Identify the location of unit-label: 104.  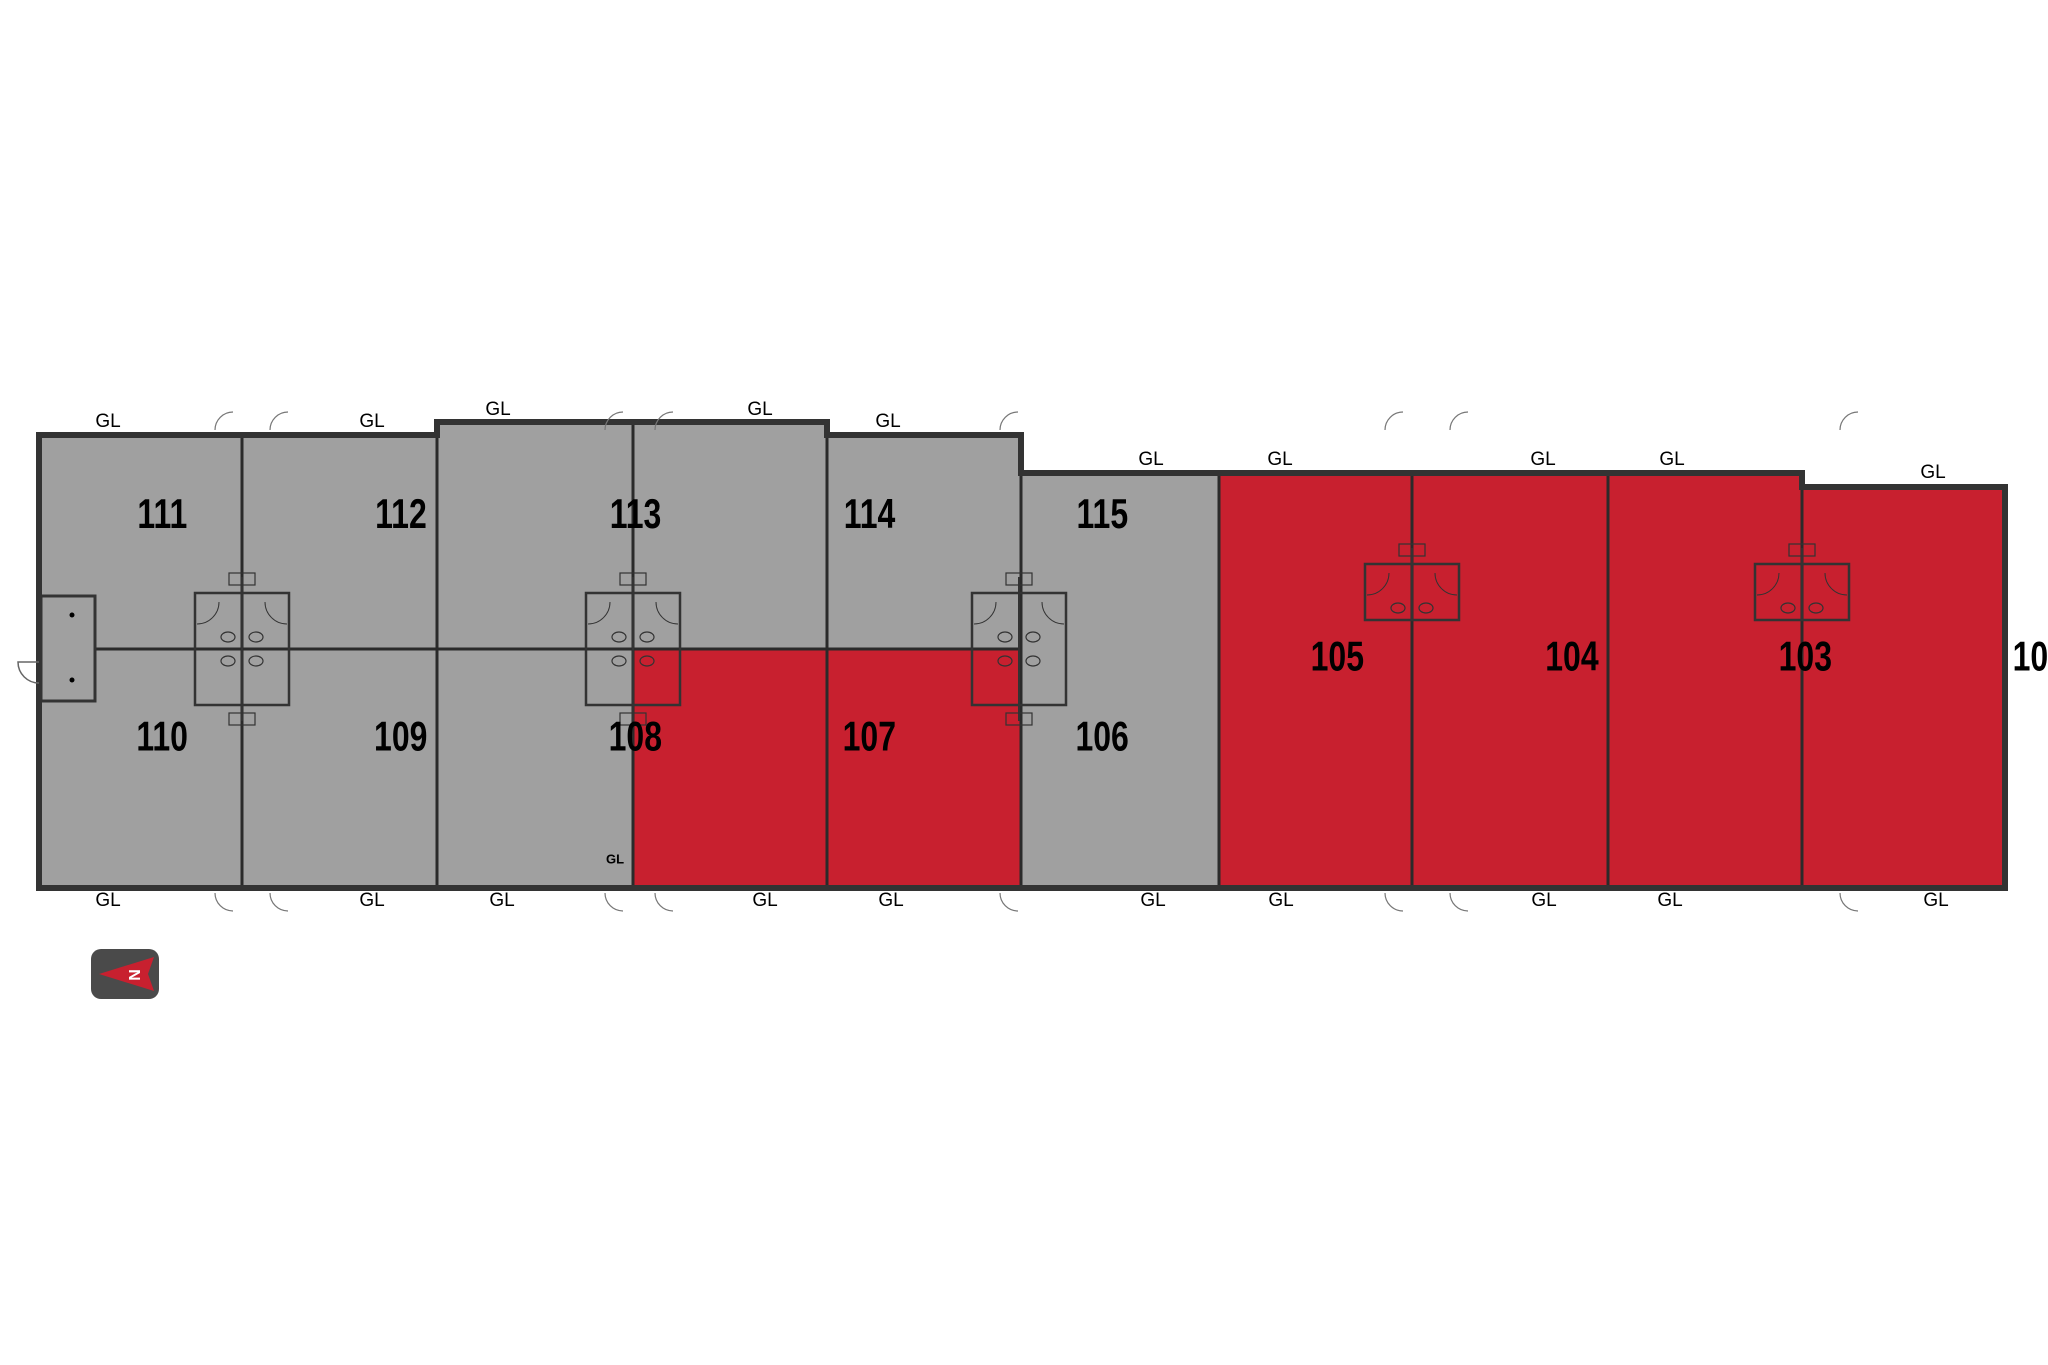
(1572, 655).